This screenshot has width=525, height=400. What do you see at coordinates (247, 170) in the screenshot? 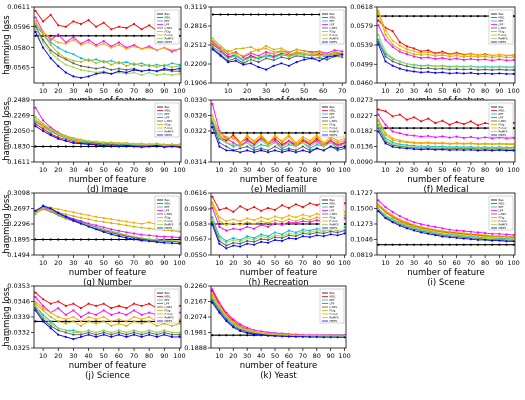
I see `x-tick-label: 30` at bounding box center [247, 170].